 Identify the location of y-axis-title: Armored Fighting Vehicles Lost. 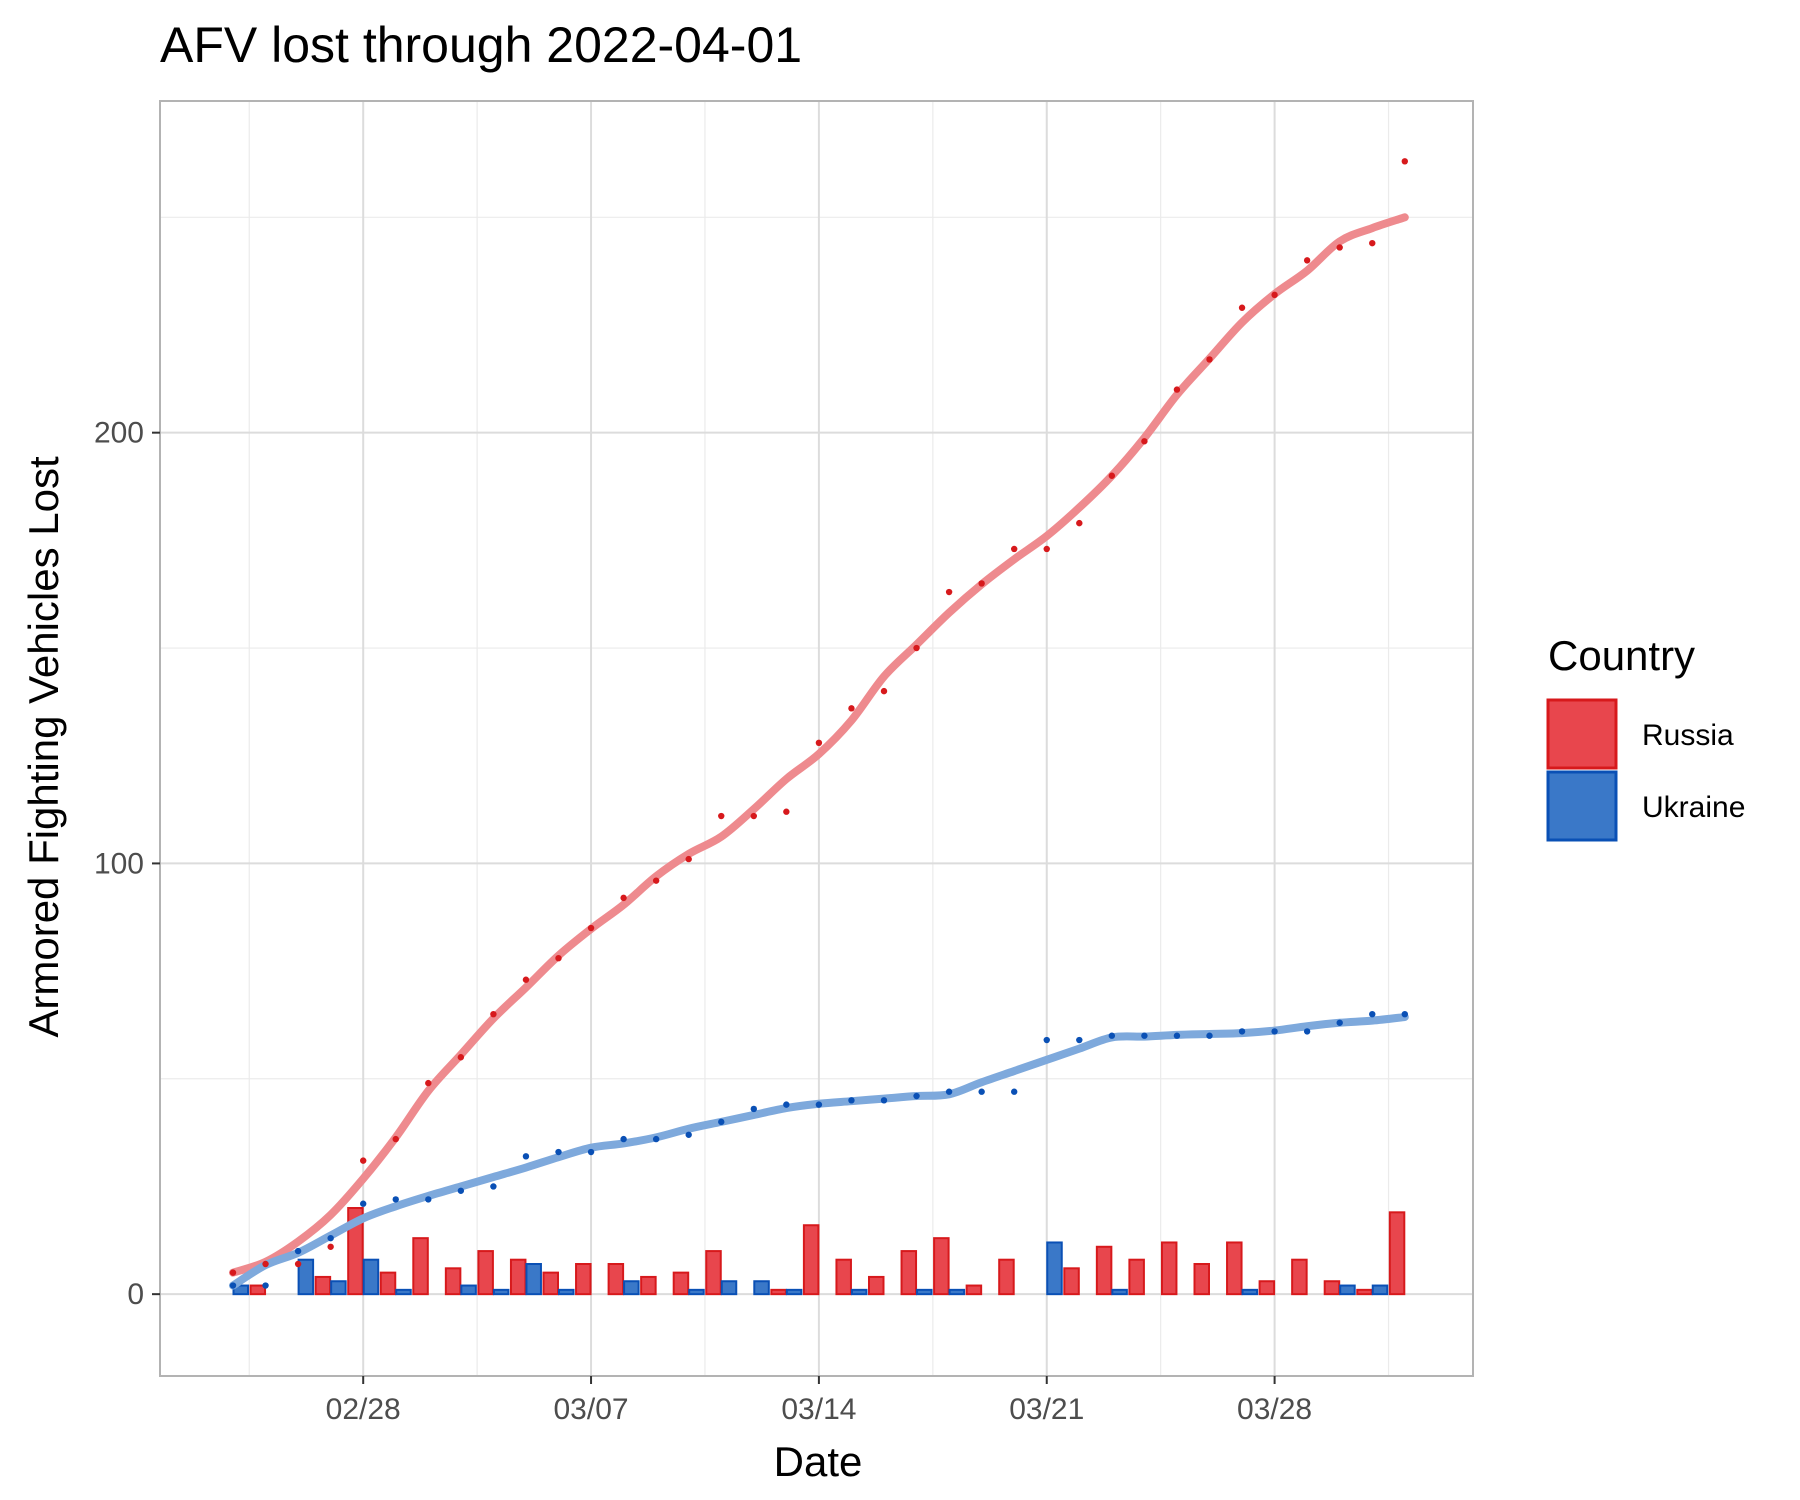
(43, 747).